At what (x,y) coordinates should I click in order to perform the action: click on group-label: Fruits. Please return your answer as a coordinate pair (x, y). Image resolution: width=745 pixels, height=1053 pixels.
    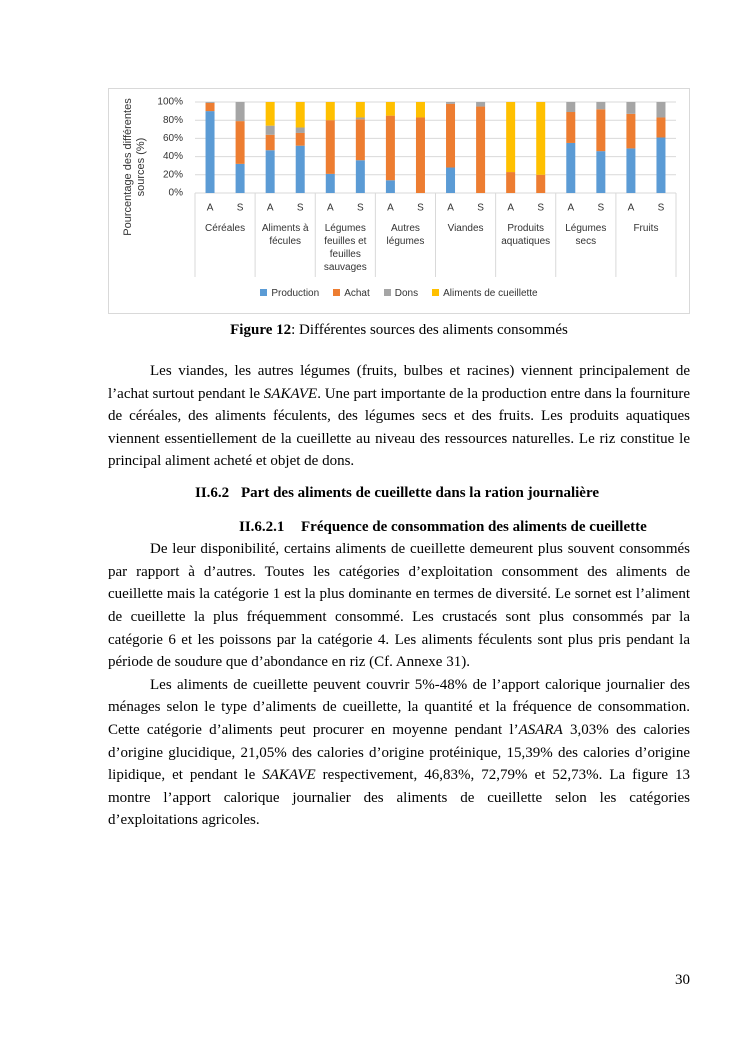
    Looking at the image, I should click on (646, 228).